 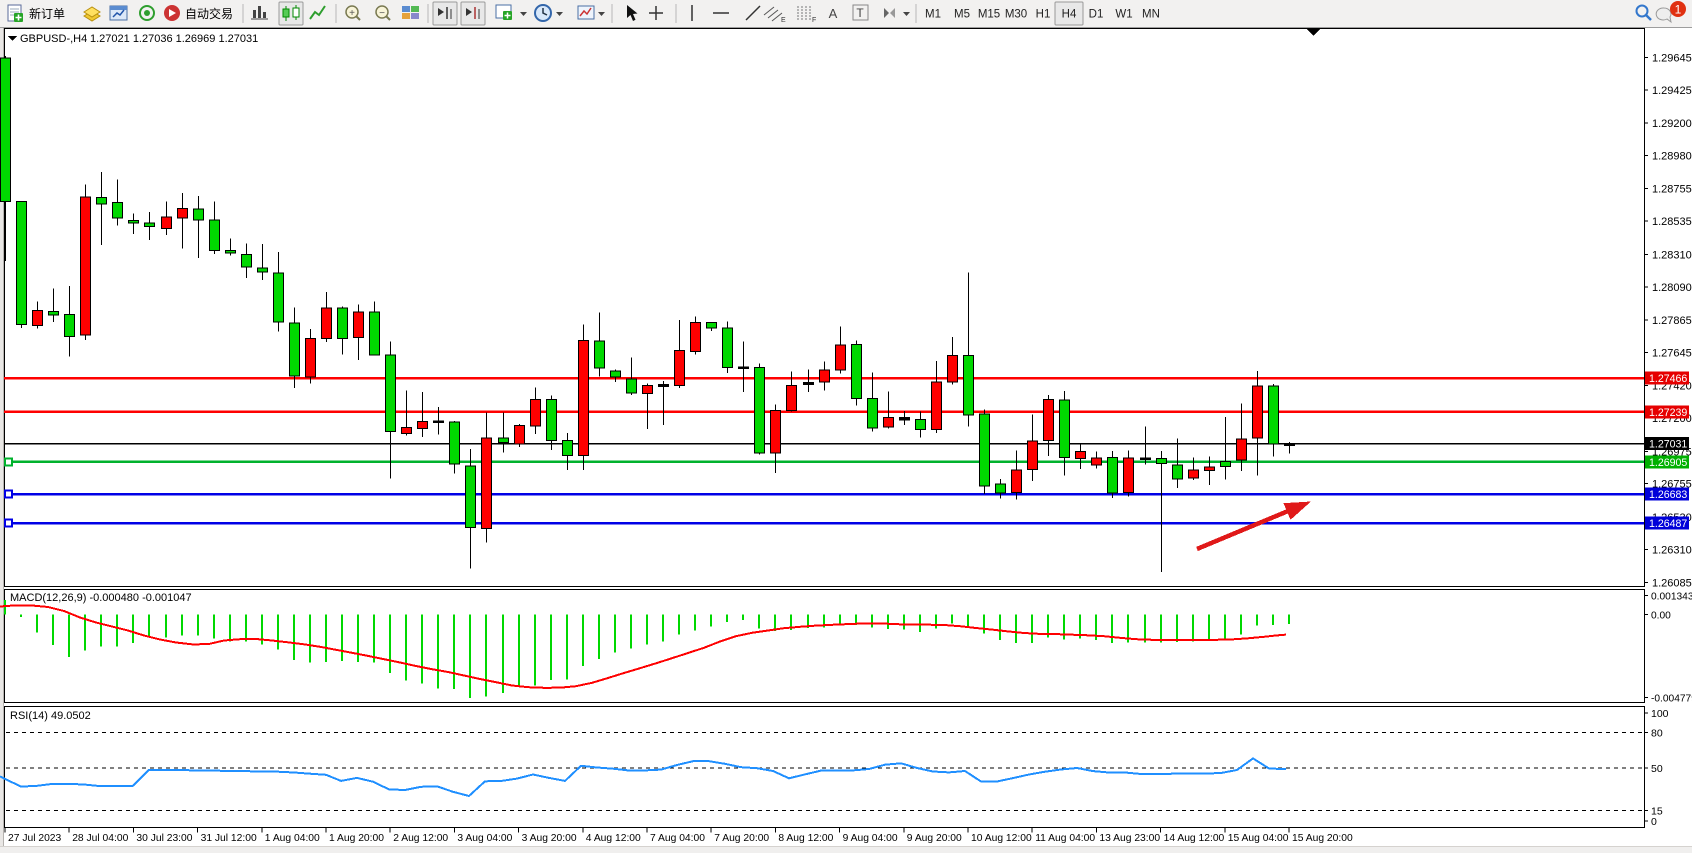 What do you see at coordinates (833, 13) in the screenshot?
I see `svg-text: A` at bounding box center [833, 13].